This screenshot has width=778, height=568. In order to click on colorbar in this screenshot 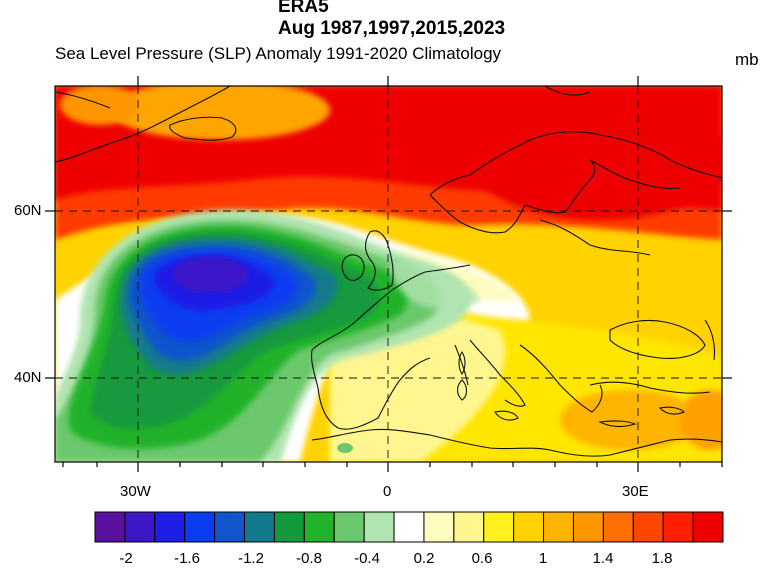, I will do `click(409, 527)`.